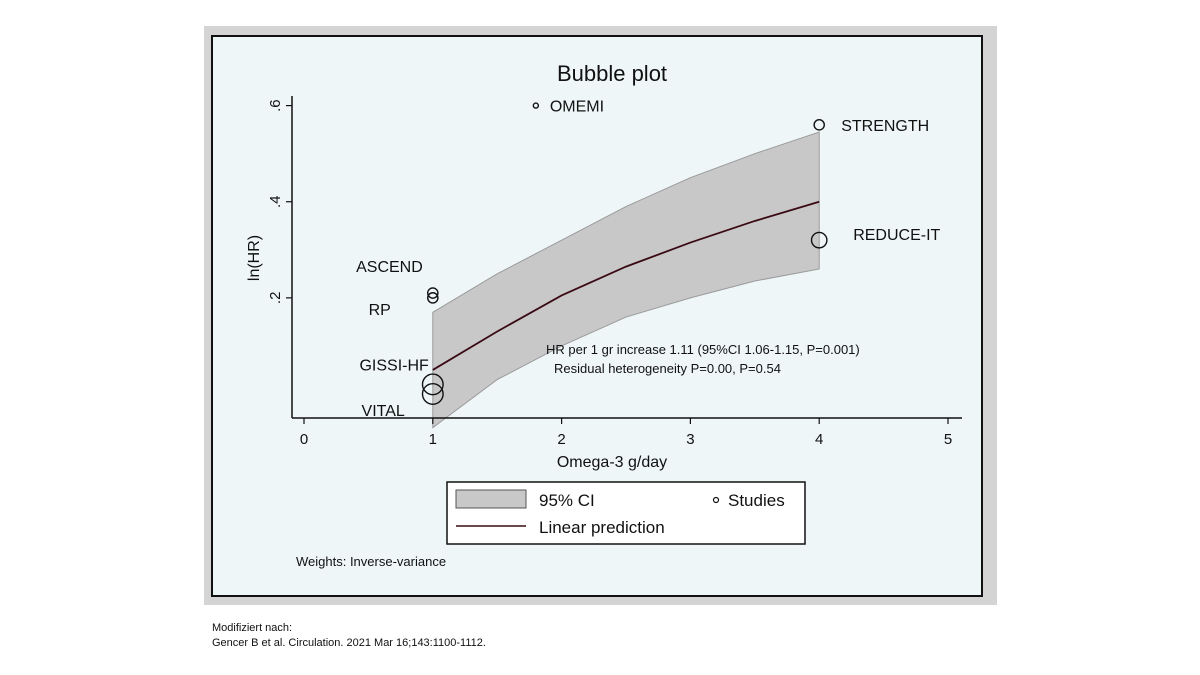  Describe the element at coordinates (756, 500) in the screenshot. I see `legend-studies-label: Studies` at that location.